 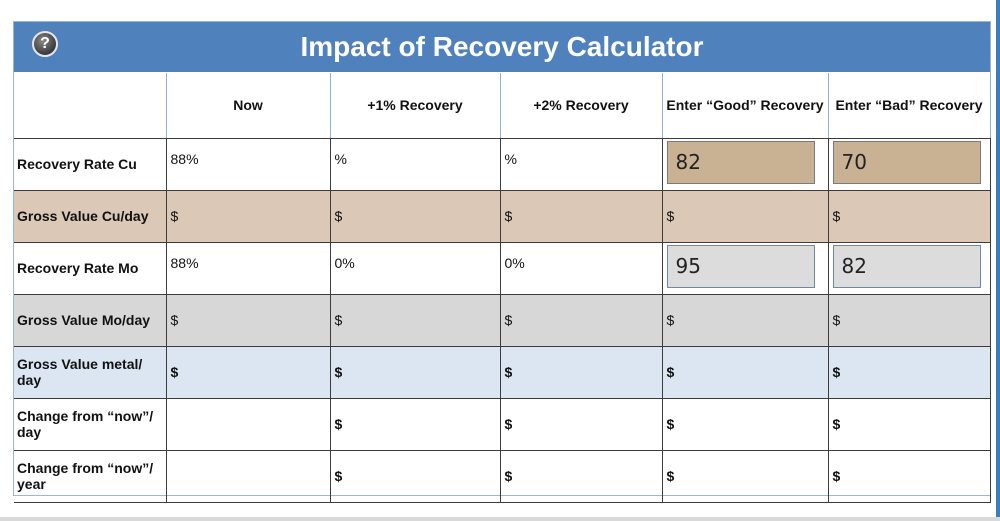 I want to click on gross-cu-good: $, so click(x=745, y=216).